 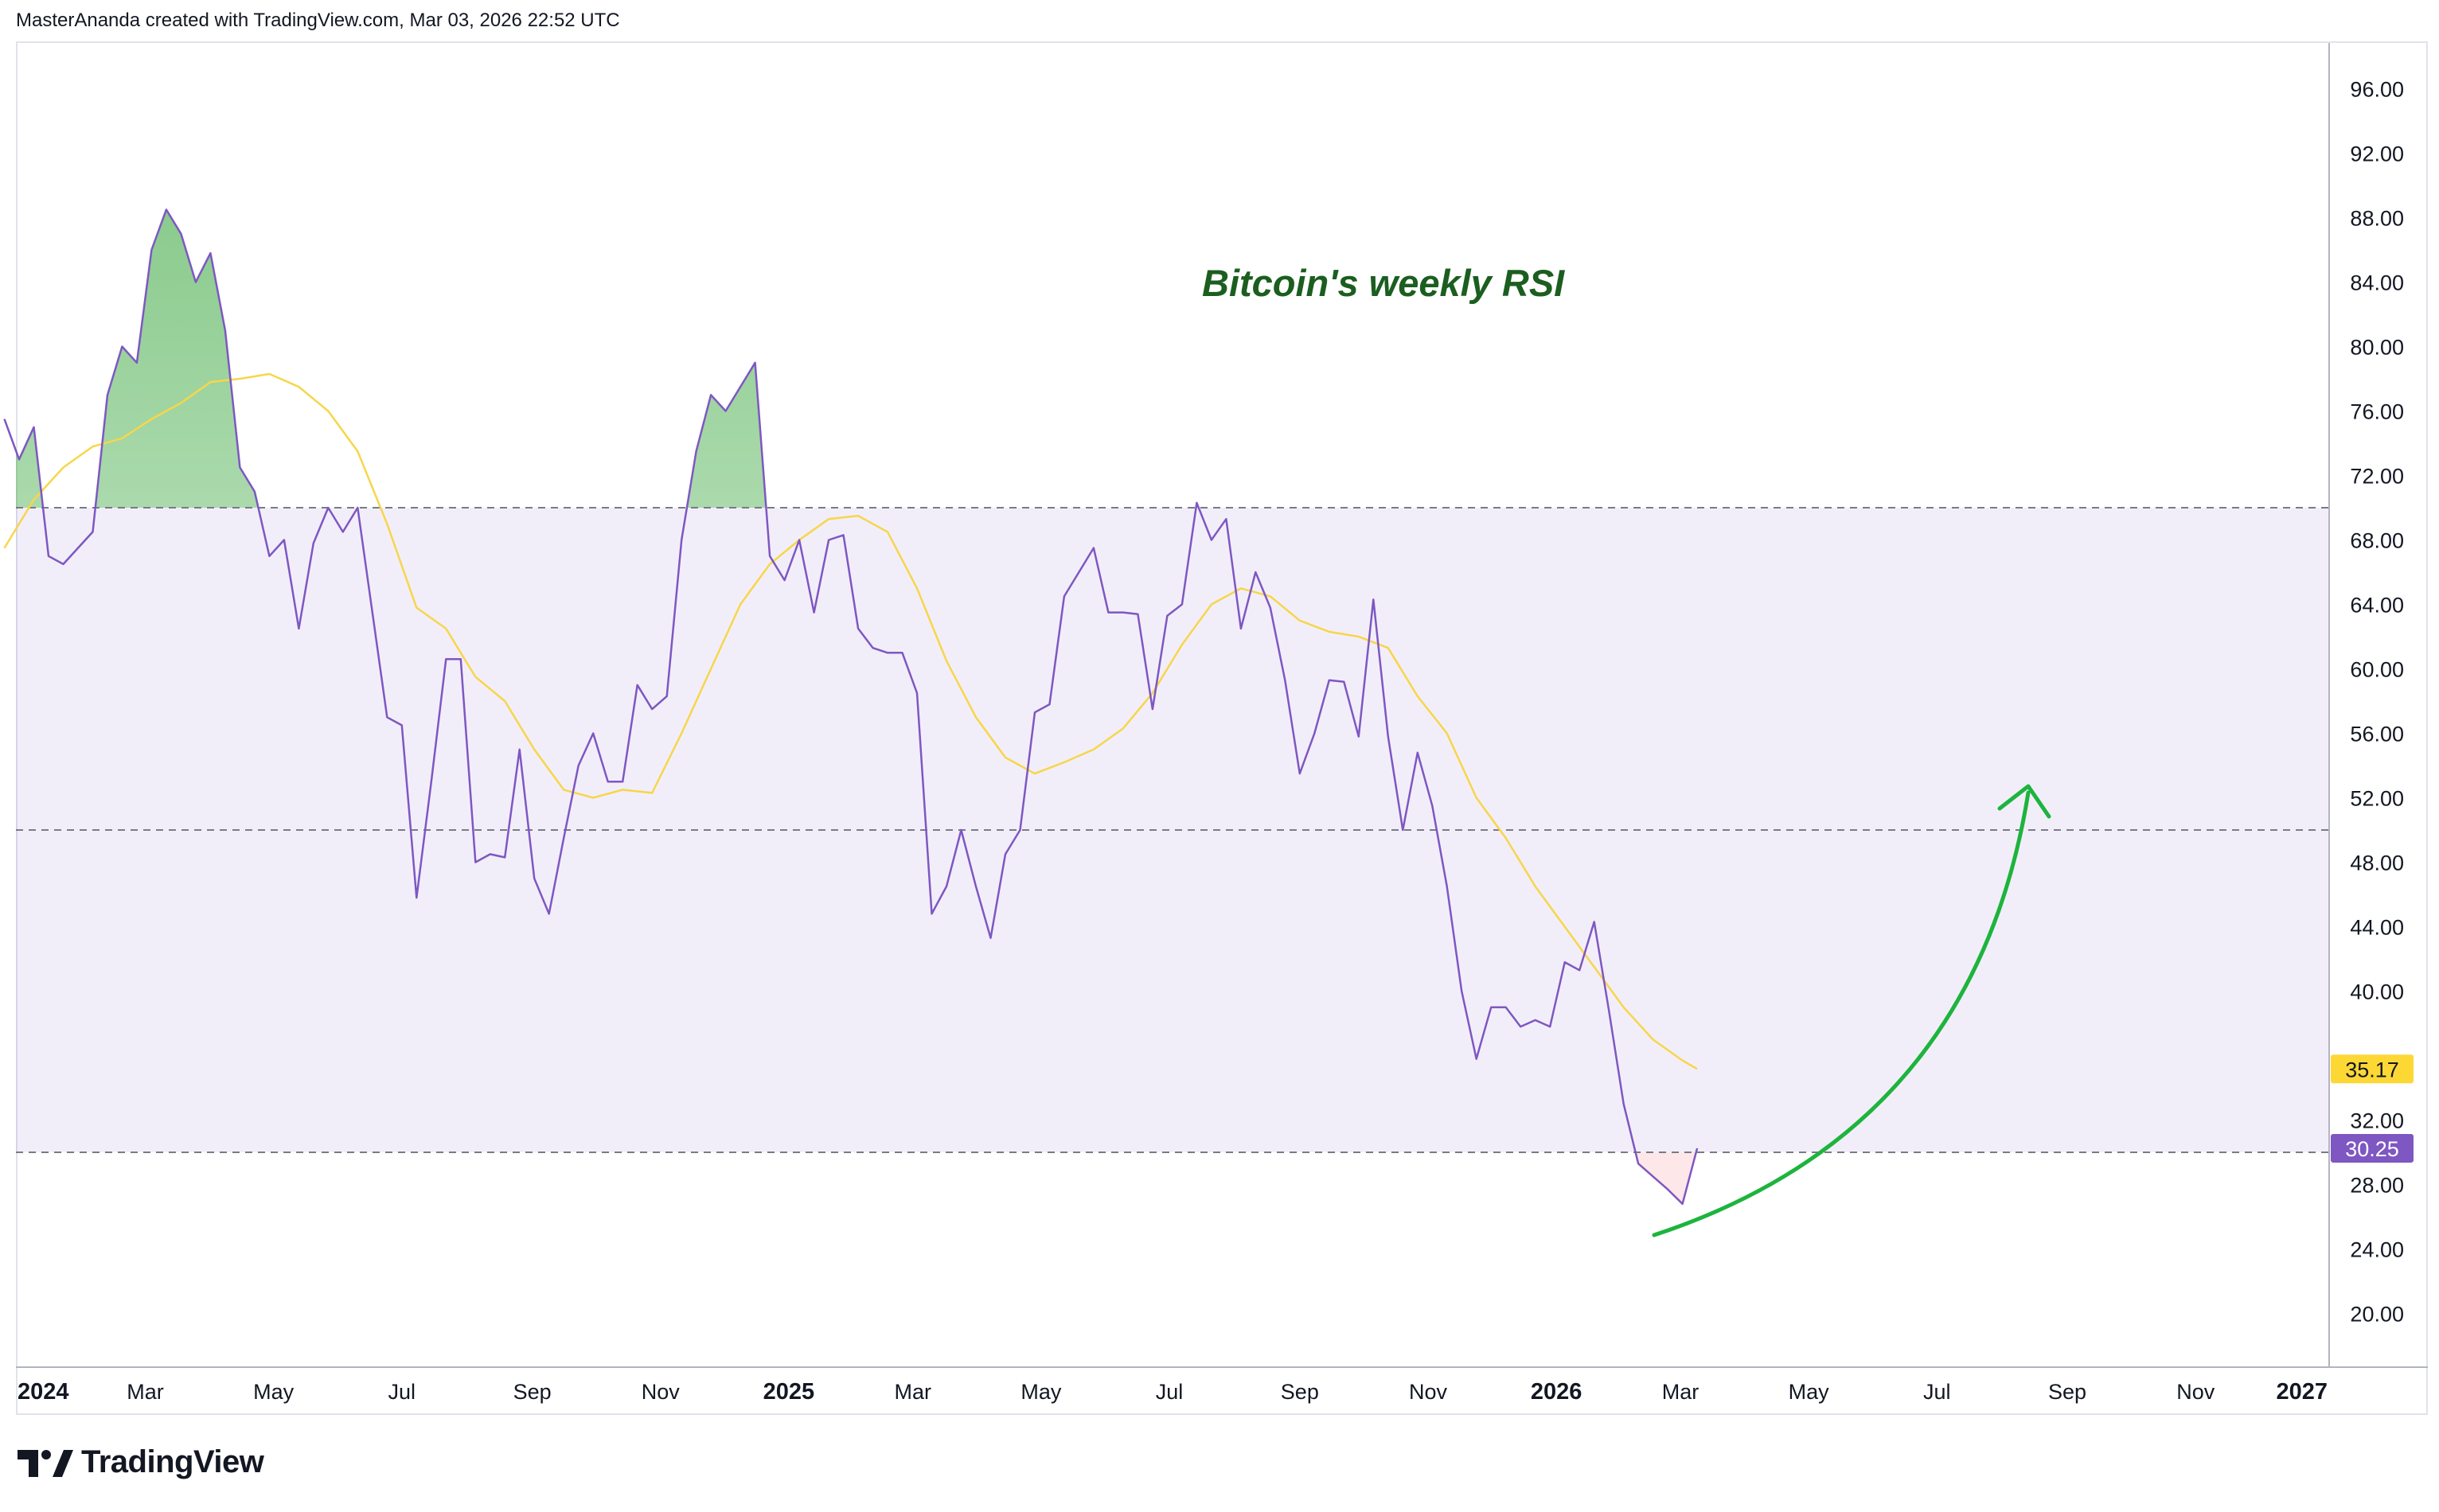 What do you see at coordinates (2377, 1250) in the screenshot?
I see `y-tick-label: 24.00` at bounding box center [2377, 1250].